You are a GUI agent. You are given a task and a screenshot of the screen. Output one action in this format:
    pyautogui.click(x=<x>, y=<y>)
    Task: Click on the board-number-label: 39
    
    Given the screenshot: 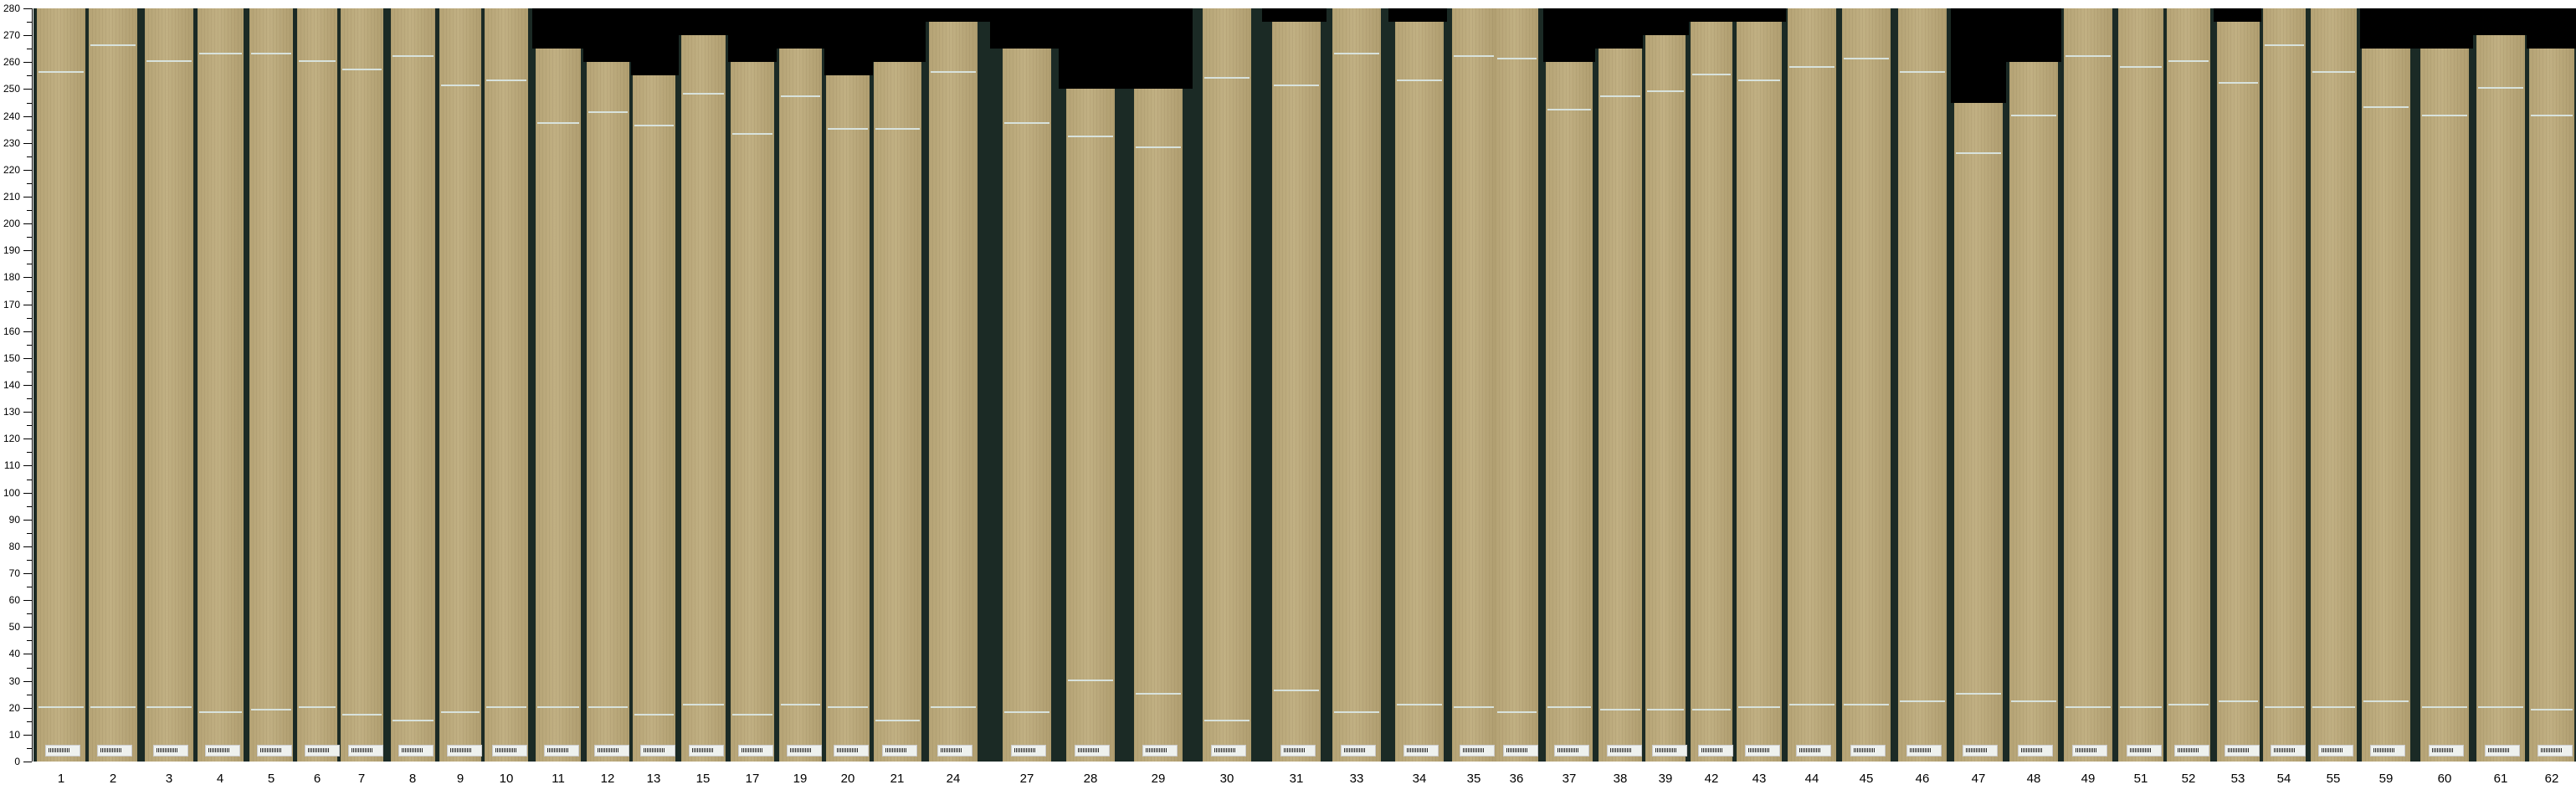 What is the action you would take?
    pyautogui.click(x=1665, y=779)
    